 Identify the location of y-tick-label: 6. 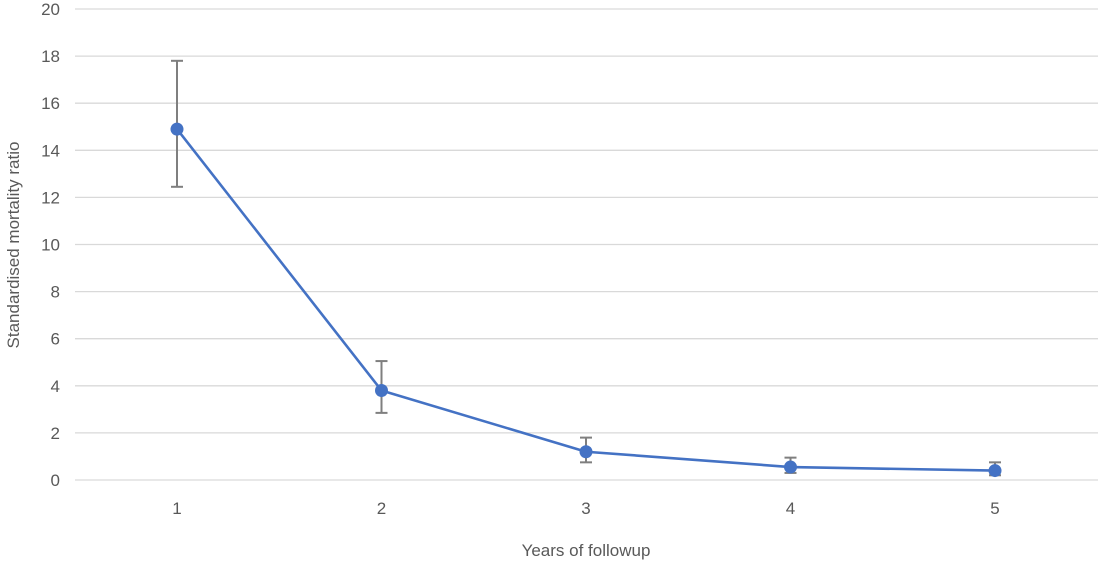
(55, 339).